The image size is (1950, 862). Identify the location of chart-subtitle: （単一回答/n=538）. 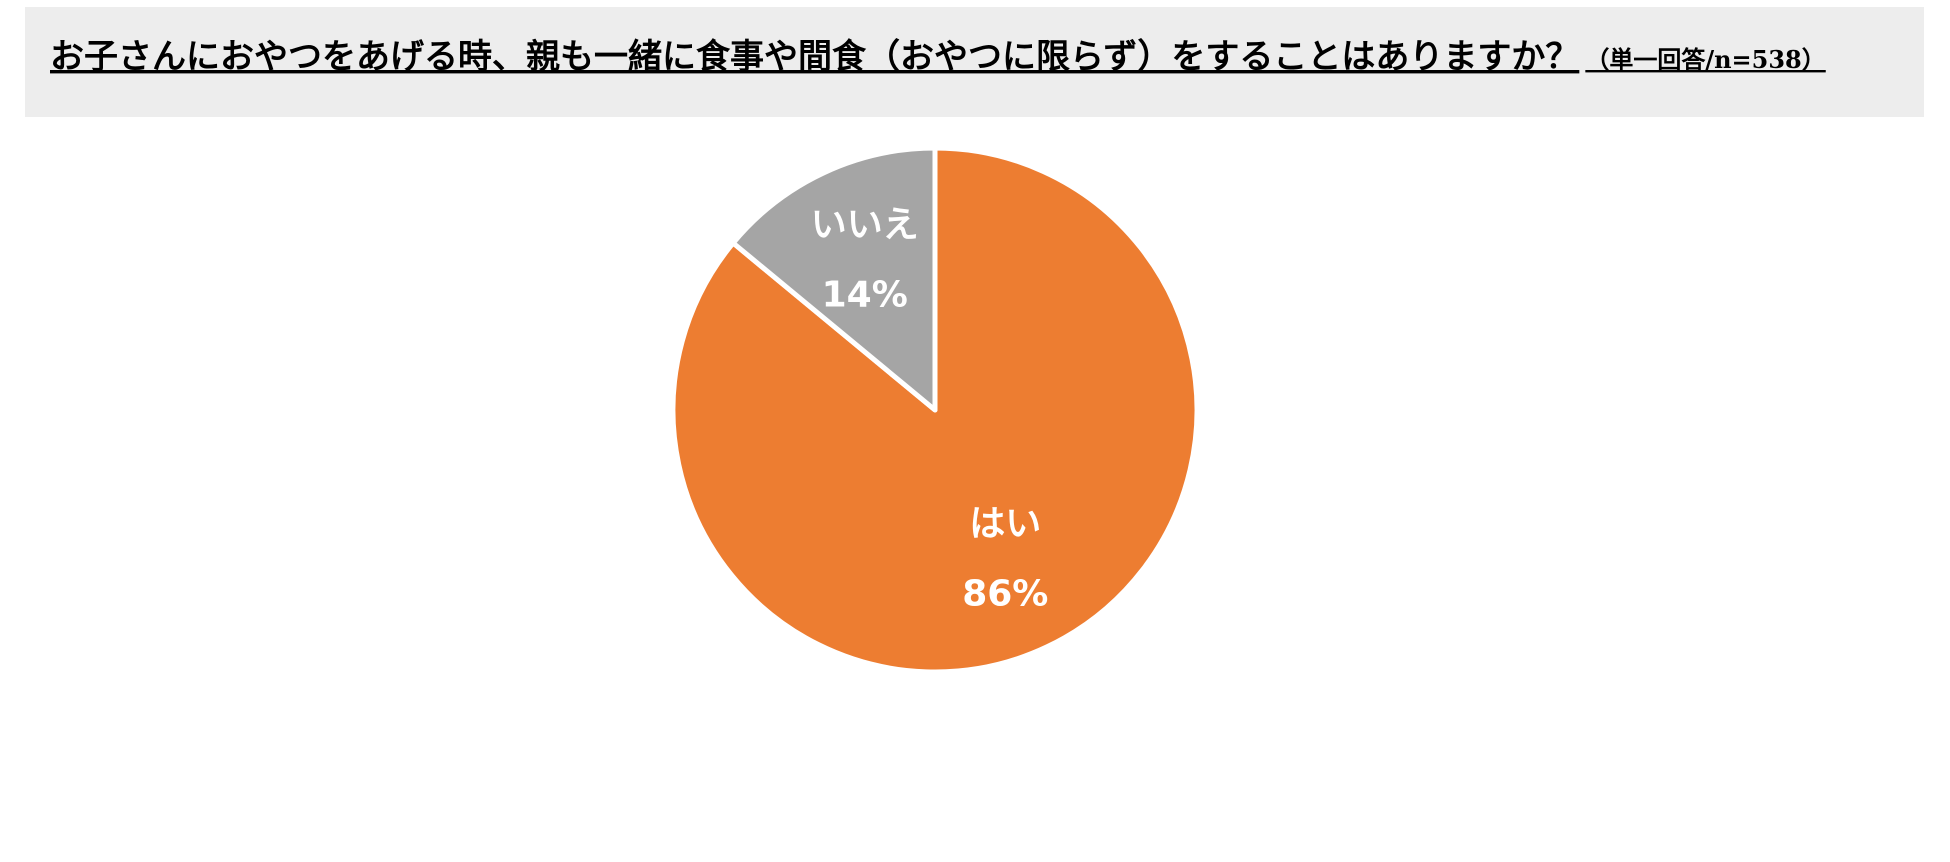
(1705, 59).